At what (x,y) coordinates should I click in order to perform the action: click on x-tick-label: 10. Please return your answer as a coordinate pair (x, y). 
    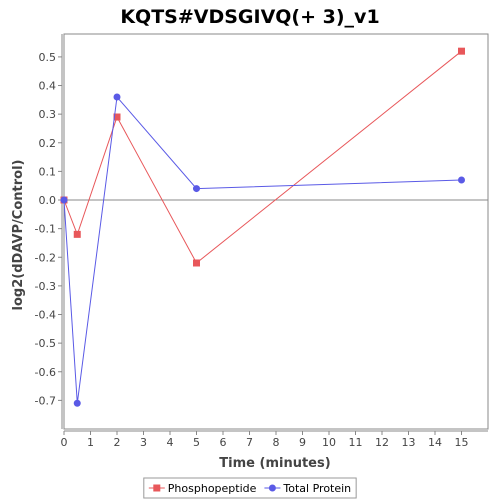
    Looking at the image, I should click on (329, 442).